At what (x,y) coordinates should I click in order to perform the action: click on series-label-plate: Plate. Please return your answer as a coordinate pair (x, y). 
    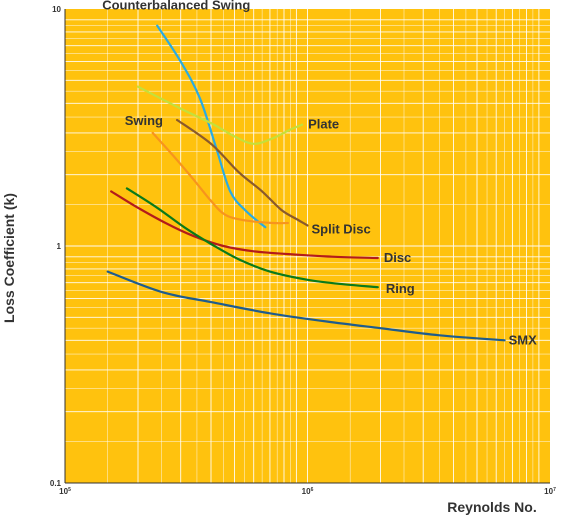
    Looking at the image, I should click on (323, 124).